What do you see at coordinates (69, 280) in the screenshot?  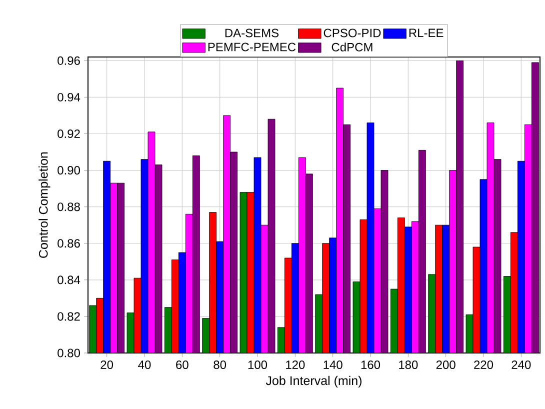 I see `y-tick-label: 0.84` at bounding box center [69, 280].